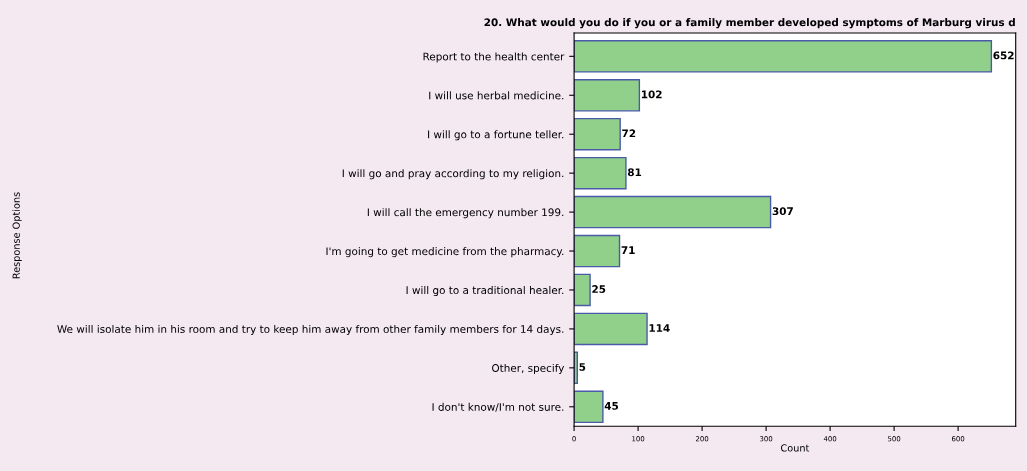 This screenshot has height=471, width=1027. What do you see at coordinates (582, 367) in the screenshot?
I see `data-label: 5` at bounding box center [582, 367].